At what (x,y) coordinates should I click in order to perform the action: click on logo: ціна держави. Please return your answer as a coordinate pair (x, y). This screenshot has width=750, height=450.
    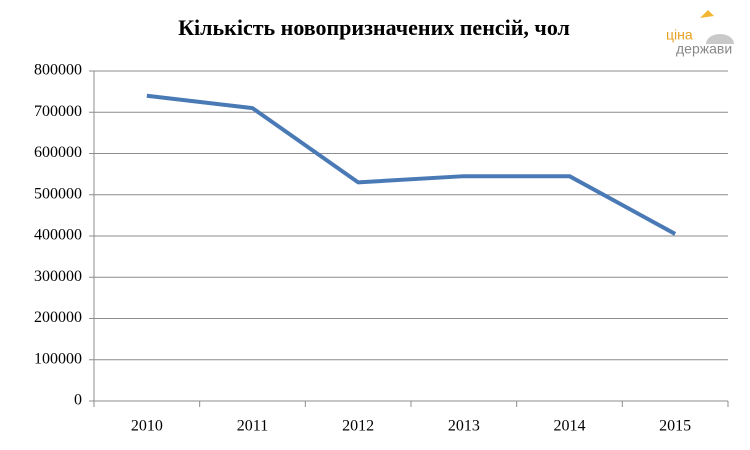
    Looking at the image, I should click on (700, 33).